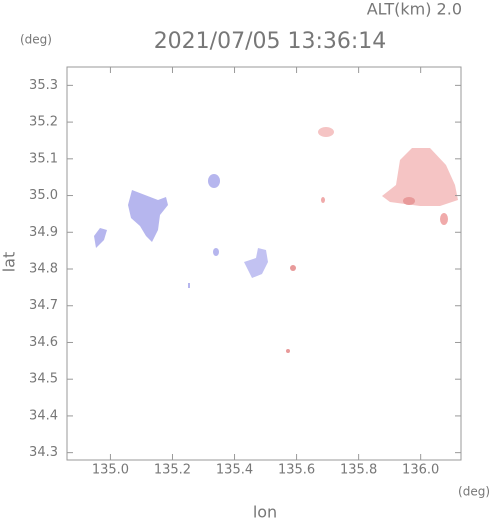 This screenshot has width=491, height=525. What do you see at coordinates (43, 195) in the screenshot?
I see `y-tick-label: 35.0` at bounding box center [43, 195].